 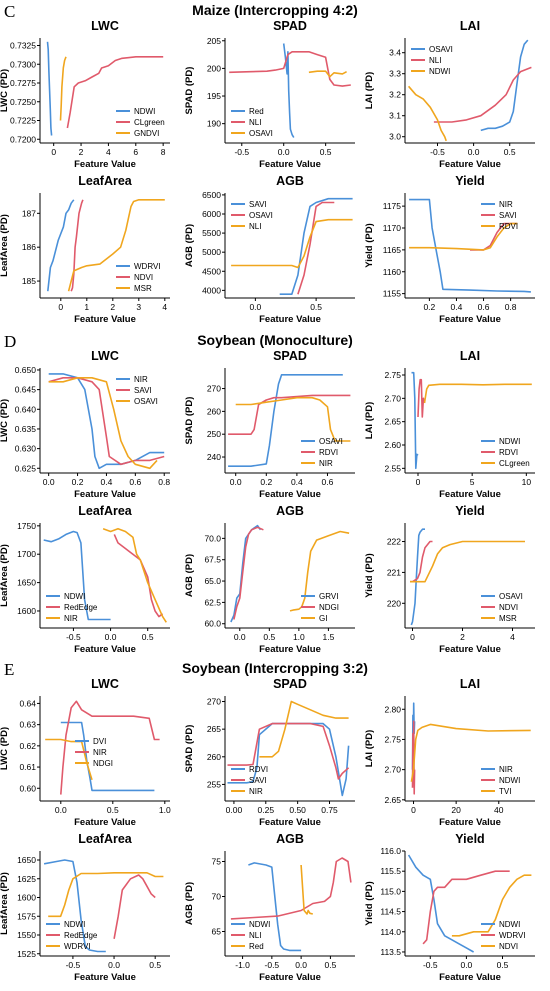 I want to click on y-tick-label: 6000, so click(x=211, y=214).